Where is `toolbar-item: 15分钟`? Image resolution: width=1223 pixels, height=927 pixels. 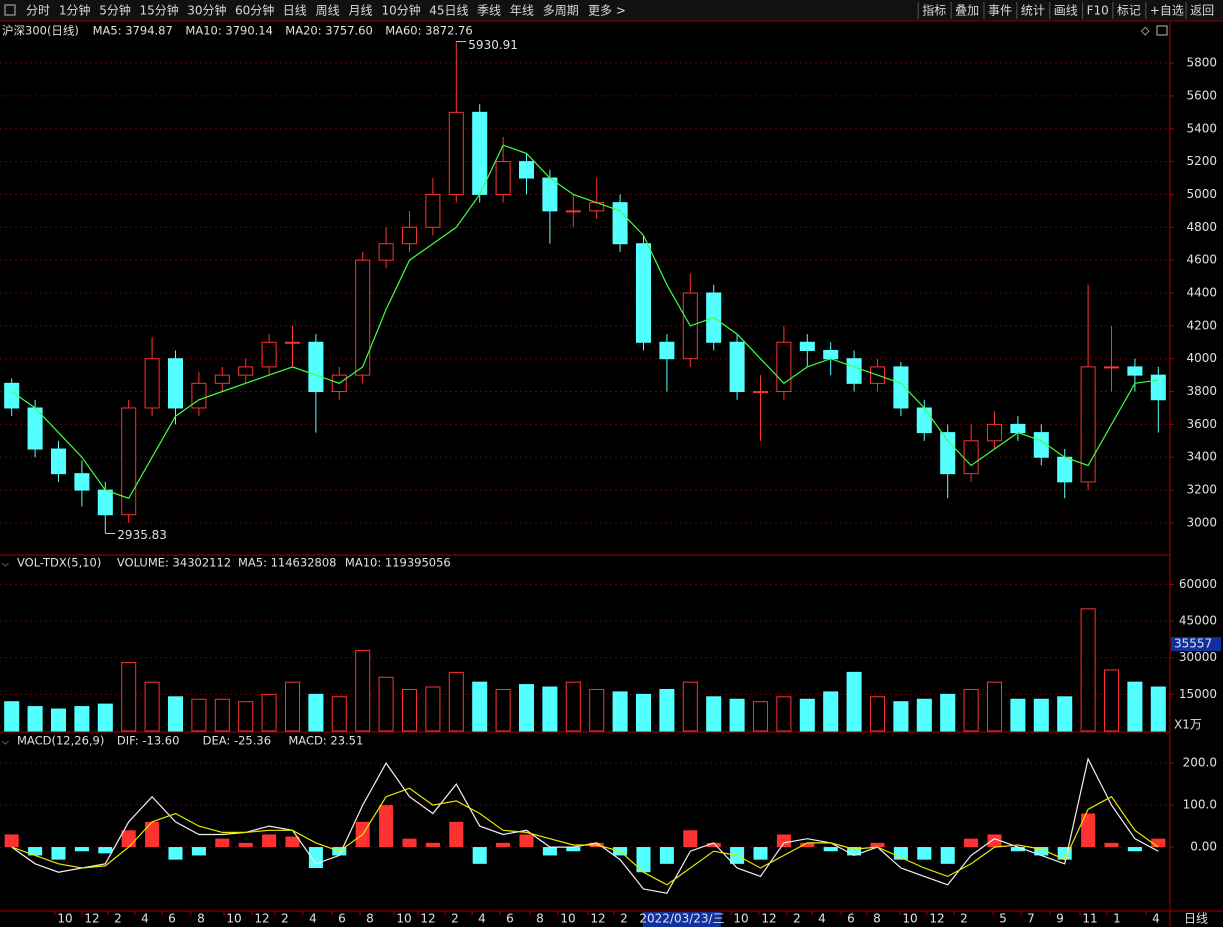 toolbar-item: 15分钟 is located at coordinates (159, 10).